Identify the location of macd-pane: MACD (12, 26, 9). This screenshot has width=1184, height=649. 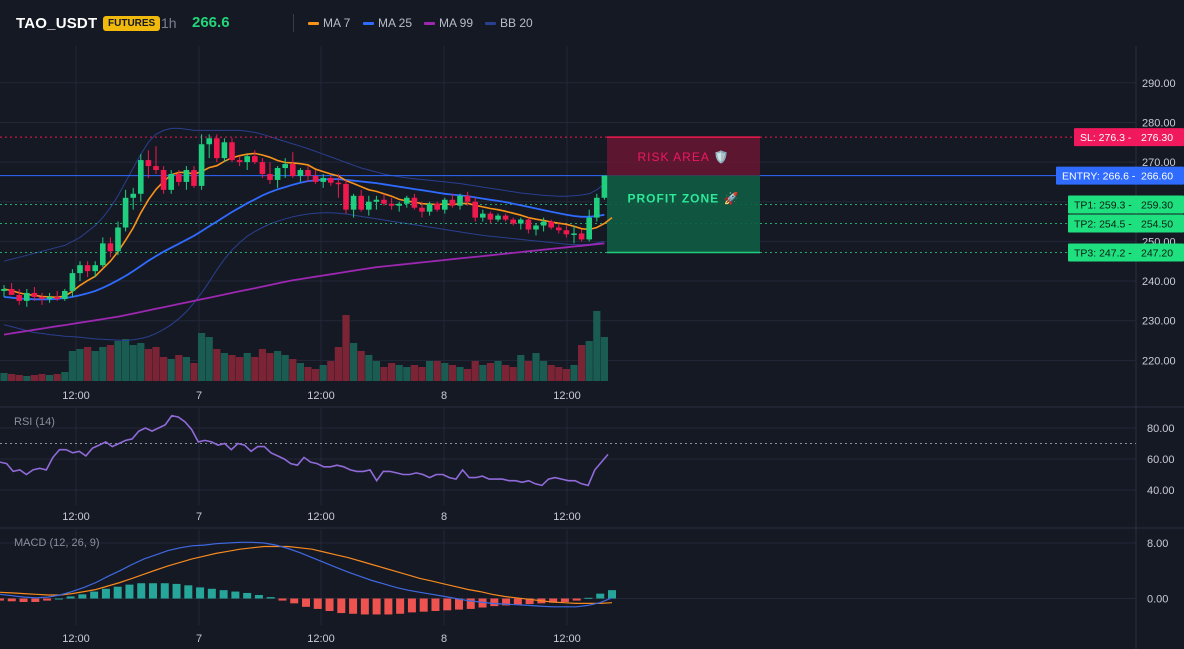
(308, 576).